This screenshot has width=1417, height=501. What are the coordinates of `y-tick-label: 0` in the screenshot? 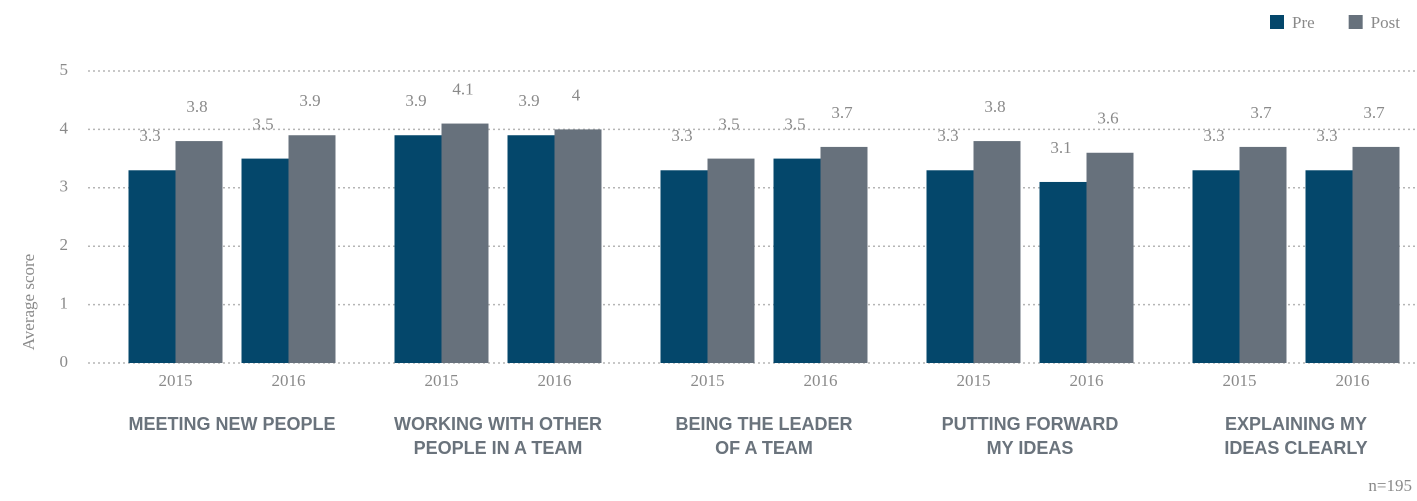 It's located at (64, 361).